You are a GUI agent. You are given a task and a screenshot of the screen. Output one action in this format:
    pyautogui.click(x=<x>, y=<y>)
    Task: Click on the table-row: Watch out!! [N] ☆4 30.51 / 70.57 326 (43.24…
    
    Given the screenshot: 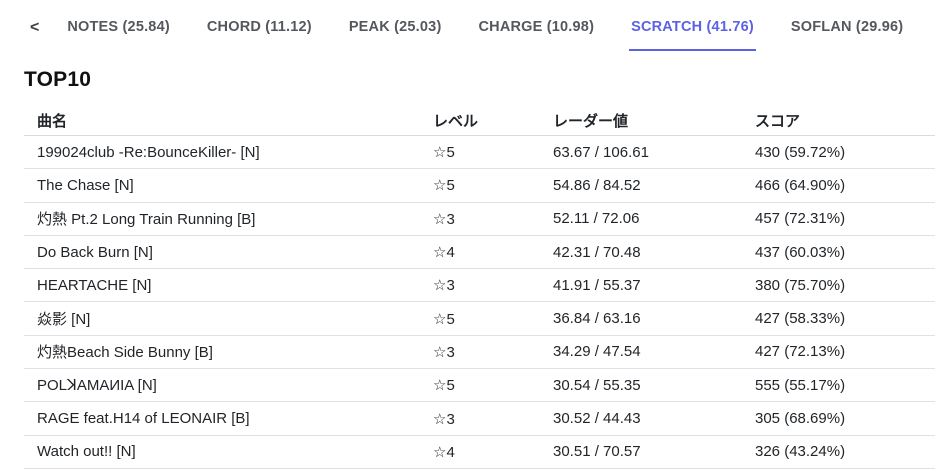 What is the action you would take?
    pyautogui.click(x=479, y=452)
    